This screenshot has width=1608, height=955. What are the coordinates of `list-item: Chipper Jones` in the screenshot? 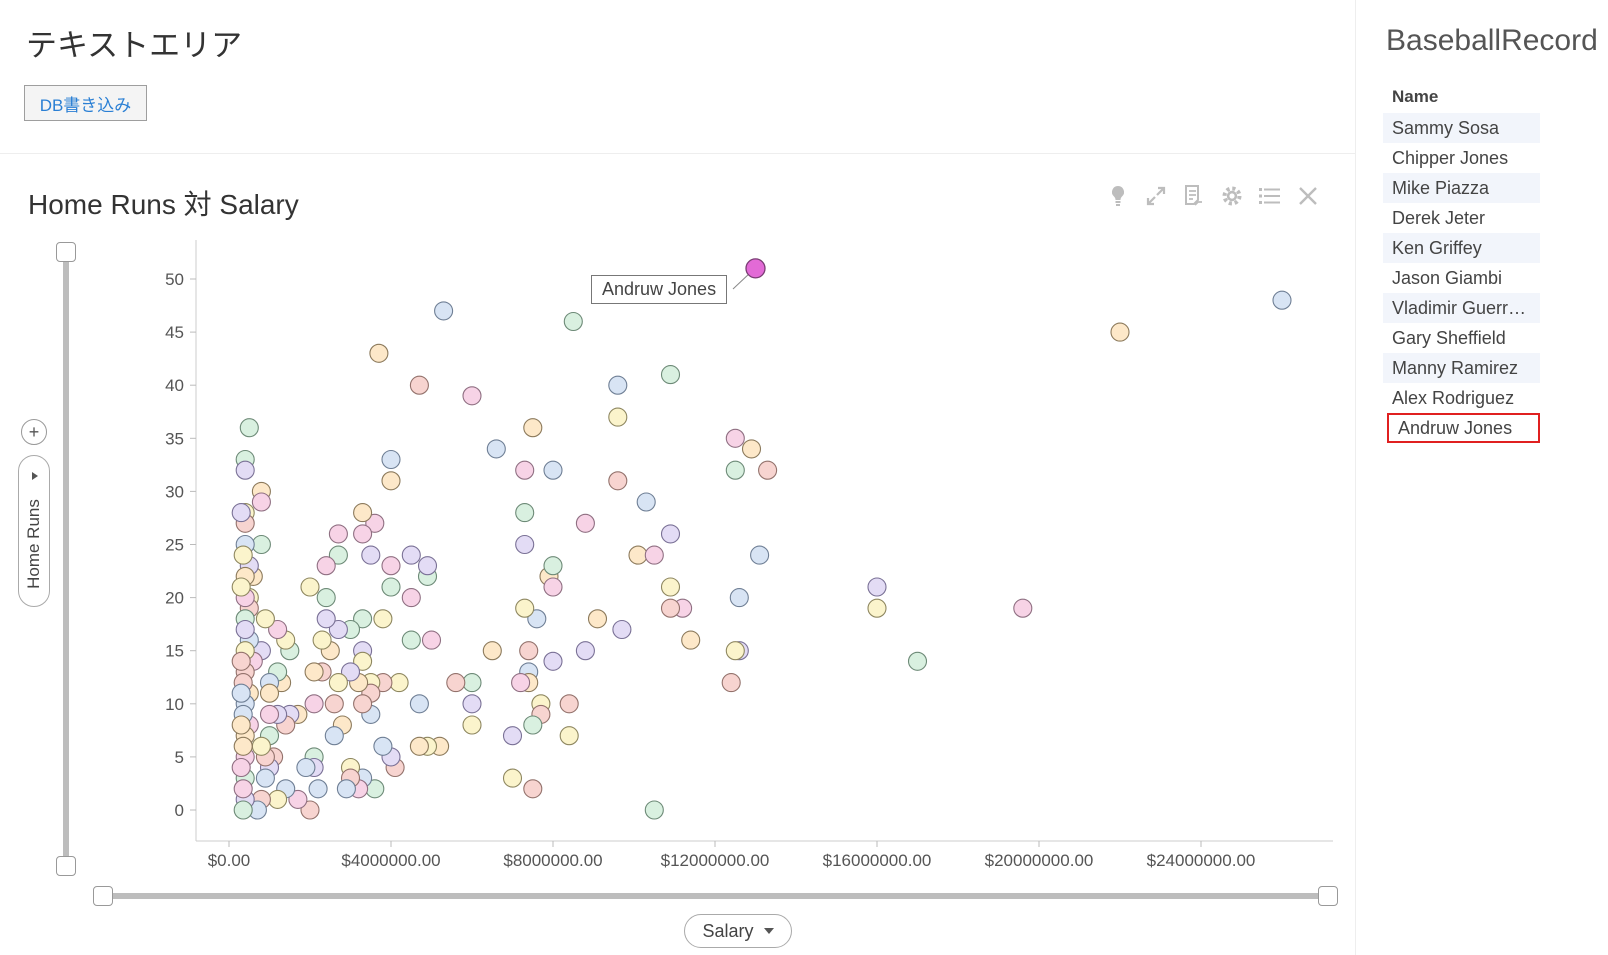 It's located at (1450, 157).